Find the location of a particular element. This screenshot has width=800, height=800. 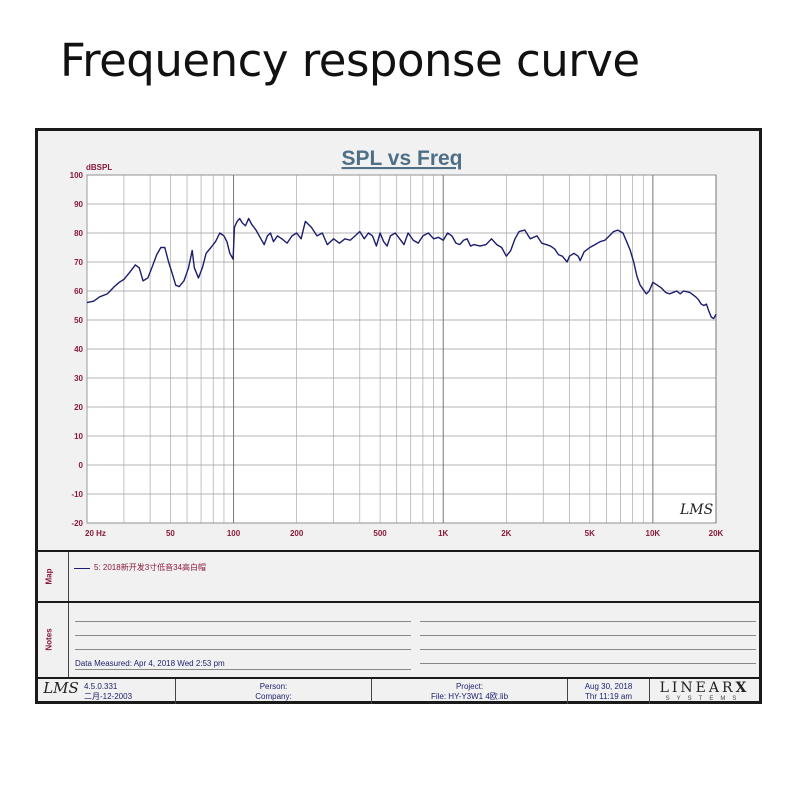

footer-date: Aug 30, 2018 is located at coordinates (608, 686).